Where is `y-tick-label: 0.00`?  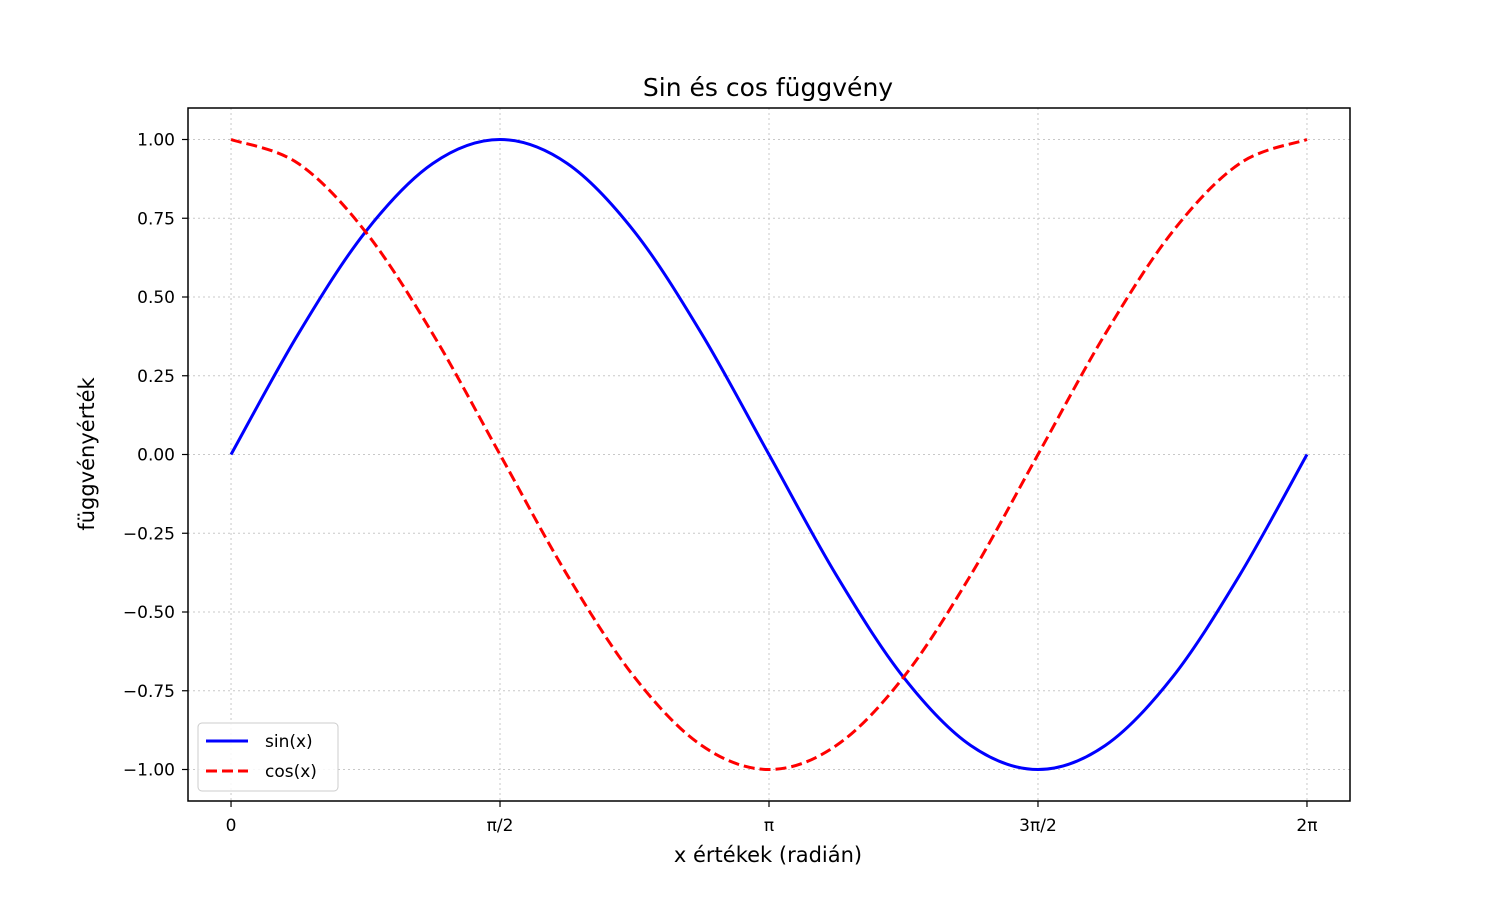 y-tick-label: 0.00 is located at coordinates (156, 456).